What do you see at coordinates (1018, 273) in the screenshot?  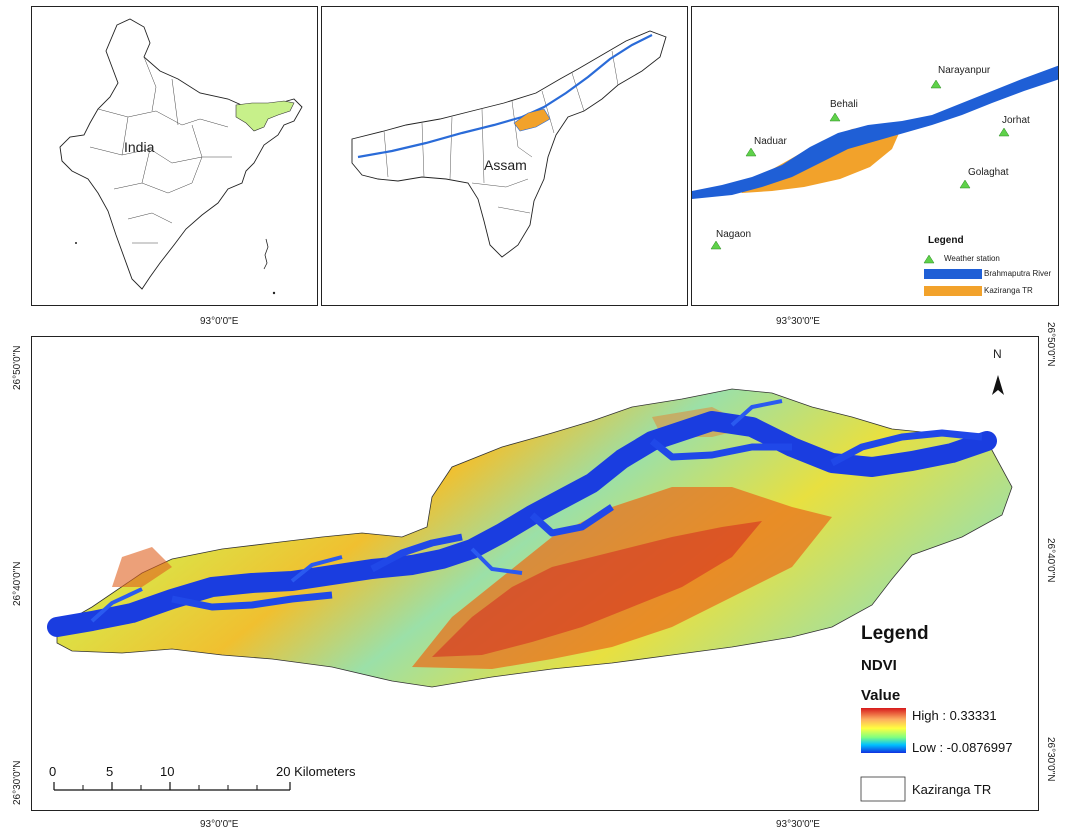 I see `legend-river-label: Brahmaputra River` at bounding box center [1018, 273].